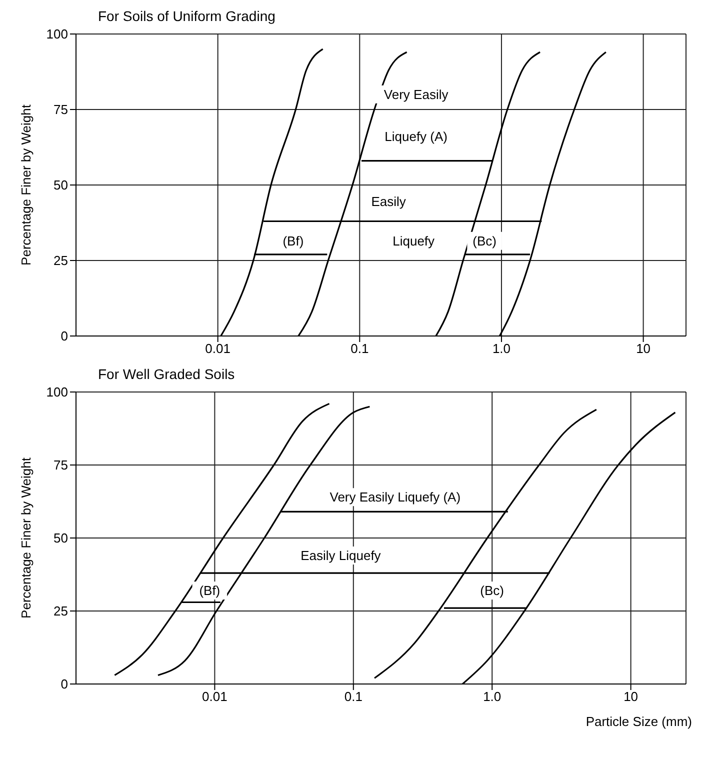  What do you see at coordinates (341, 556) in the screenshot?
I see `annotation: Easily Liquefy` at bounding box center [341, 556].